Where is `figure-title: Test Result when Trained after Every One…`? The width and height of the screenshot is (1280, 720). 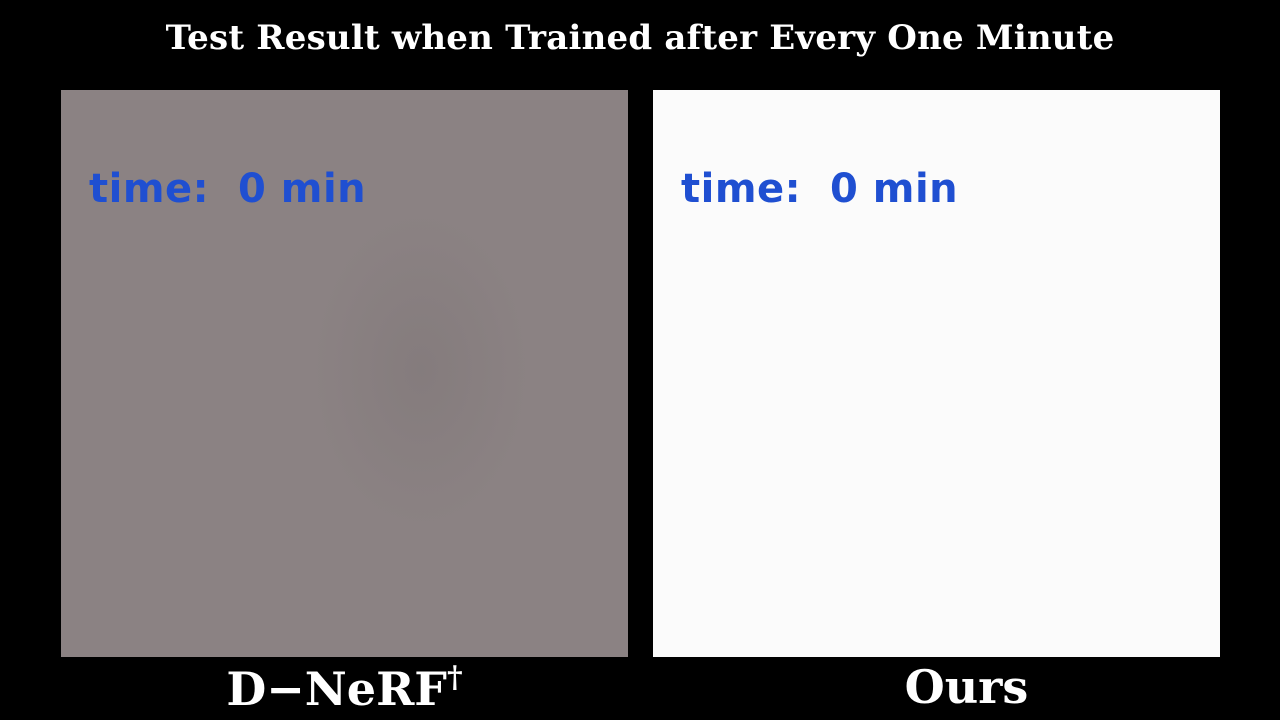
figure-title: Test Result when Trained after Every One… is located at coordinates (640, 38).